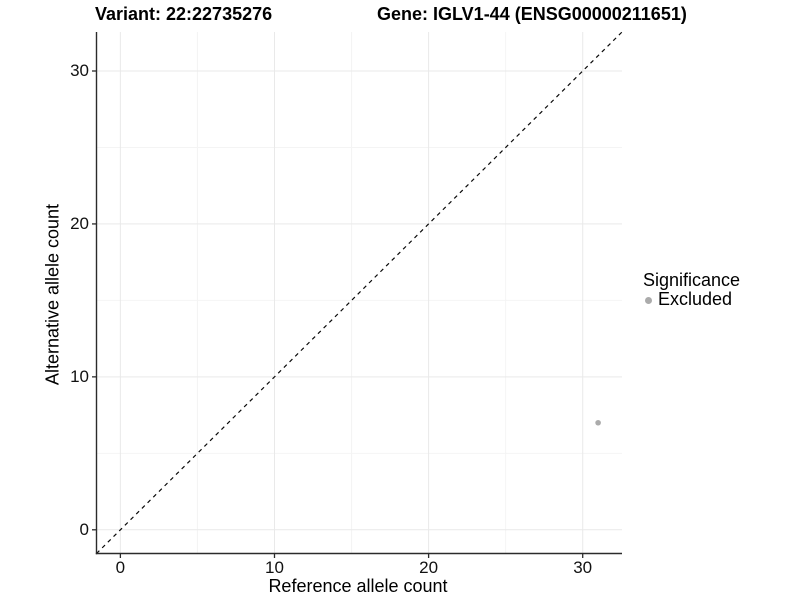  I want to click on x-tick-label: 30, so click(583, 567).